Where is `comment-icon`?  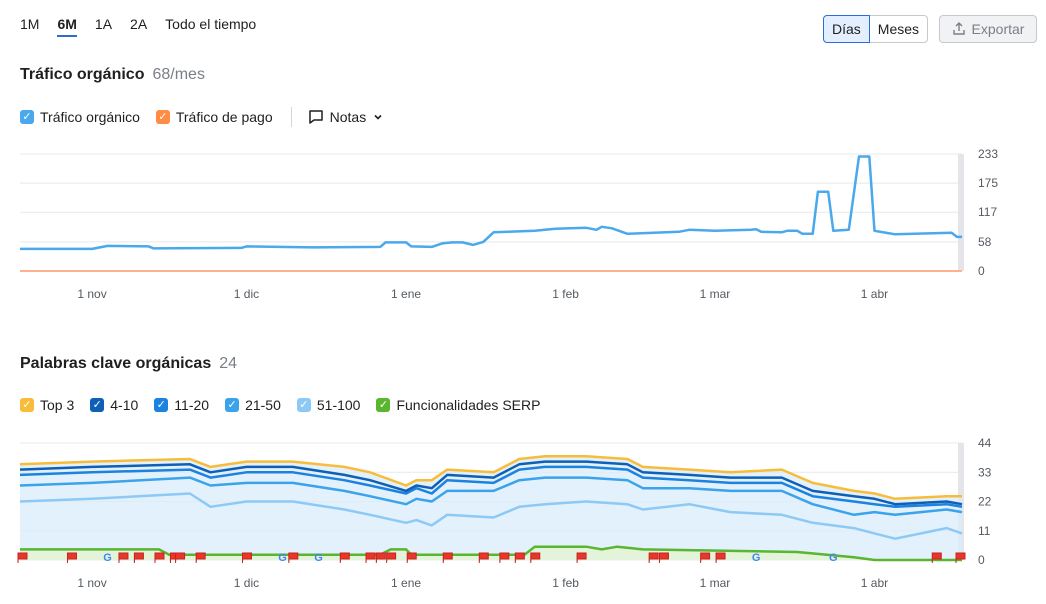 comment-icon is located at coordinates (315, 117).